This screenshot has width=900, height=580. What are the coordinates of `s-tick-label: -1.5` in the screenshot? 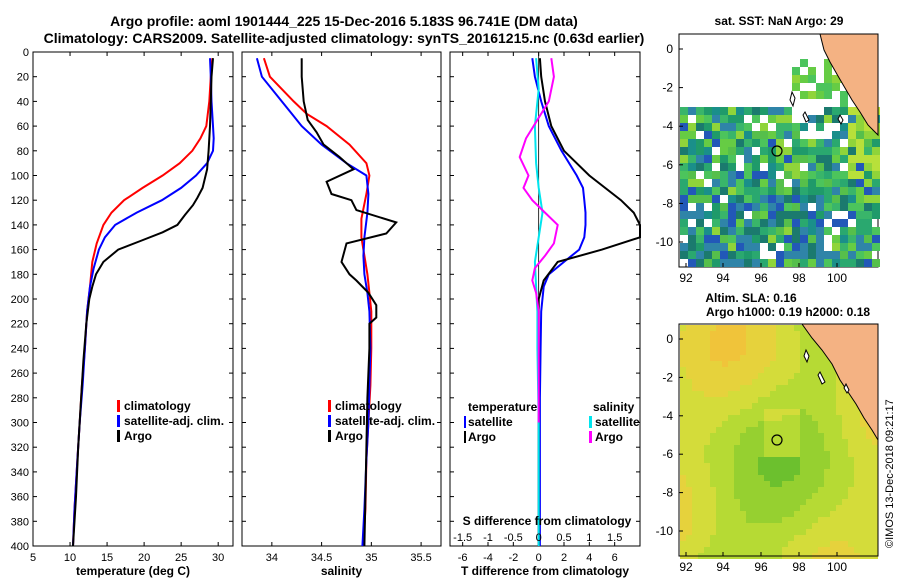 It's located at (462, 538).